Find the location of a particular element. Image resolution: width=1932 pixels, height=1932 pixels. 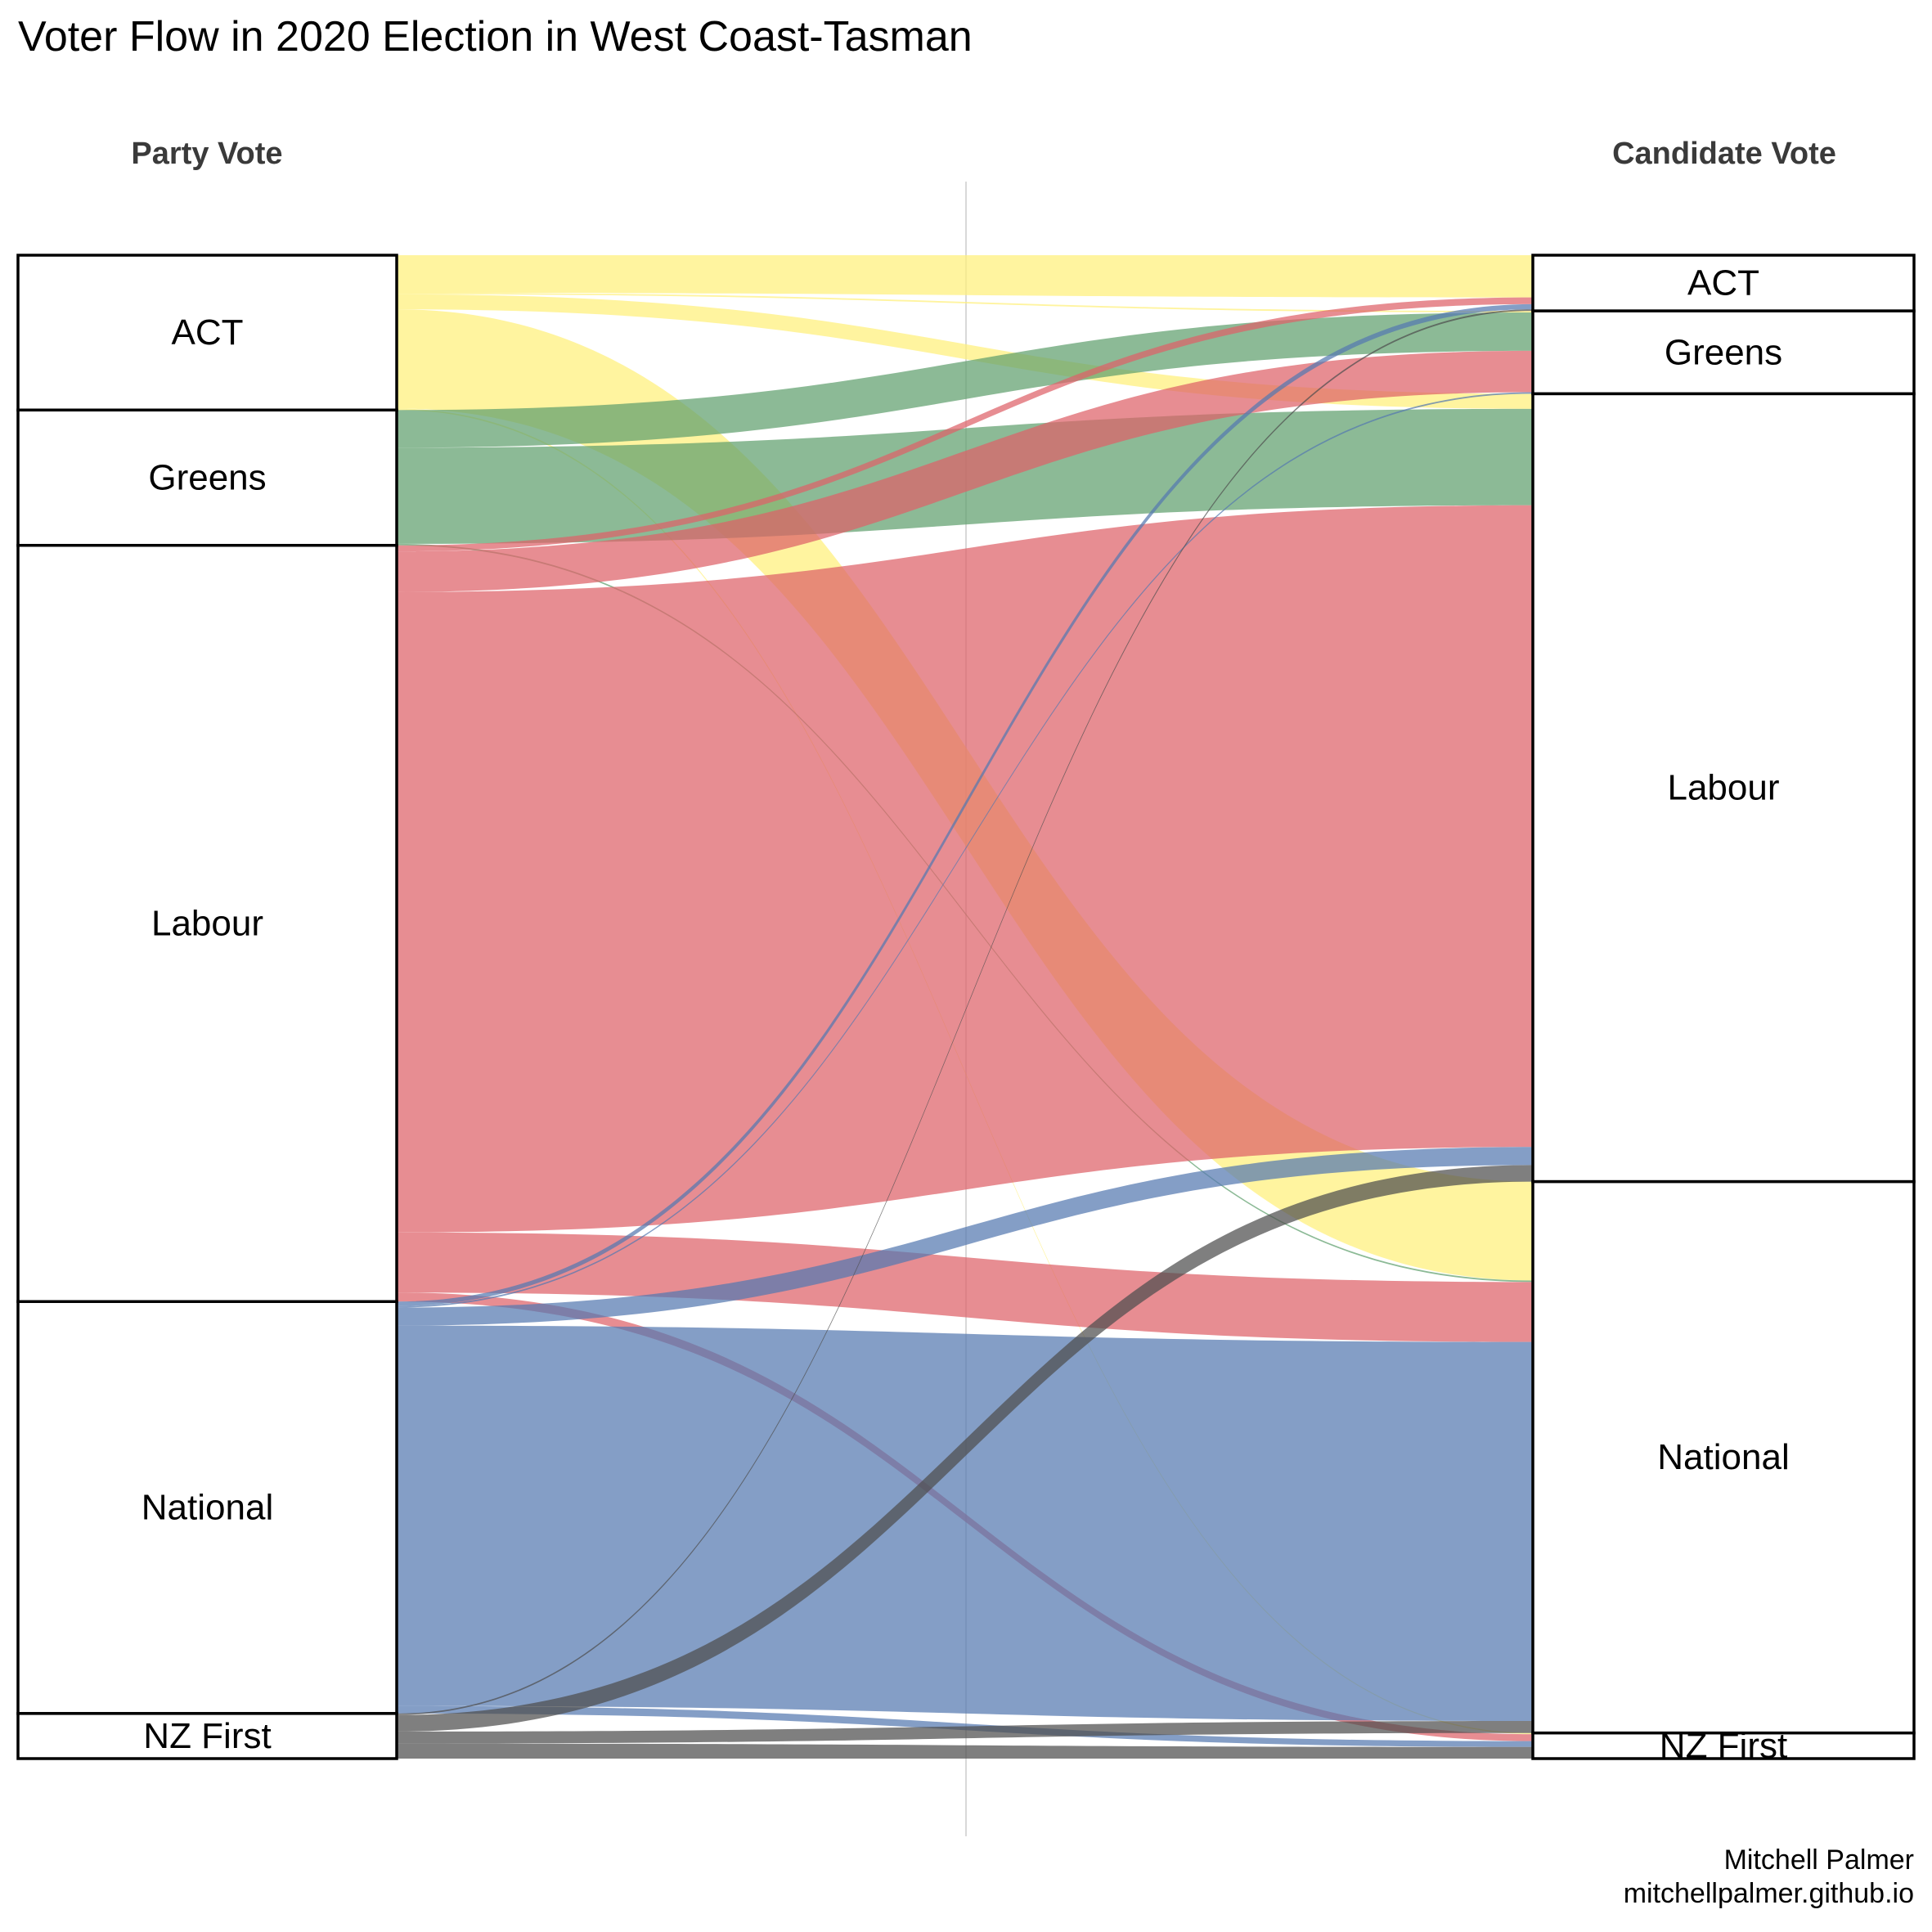

left-node-national is located at coordinates (207, 1508).